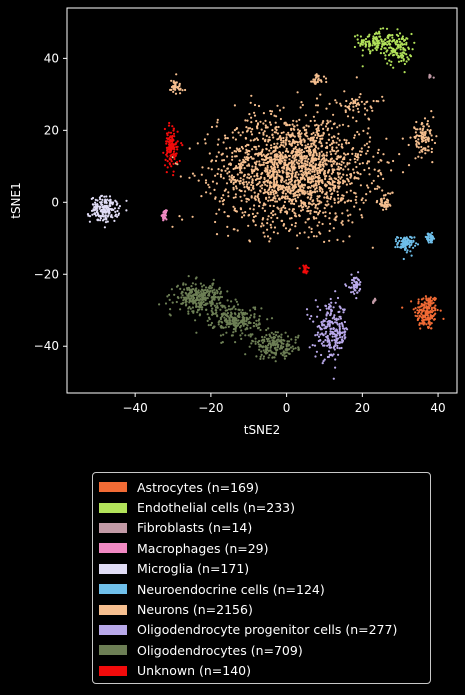 The height and width of the screenshot is (695, 465). I want to click on legend-label: Unknown (n=140), so click(194, 671).